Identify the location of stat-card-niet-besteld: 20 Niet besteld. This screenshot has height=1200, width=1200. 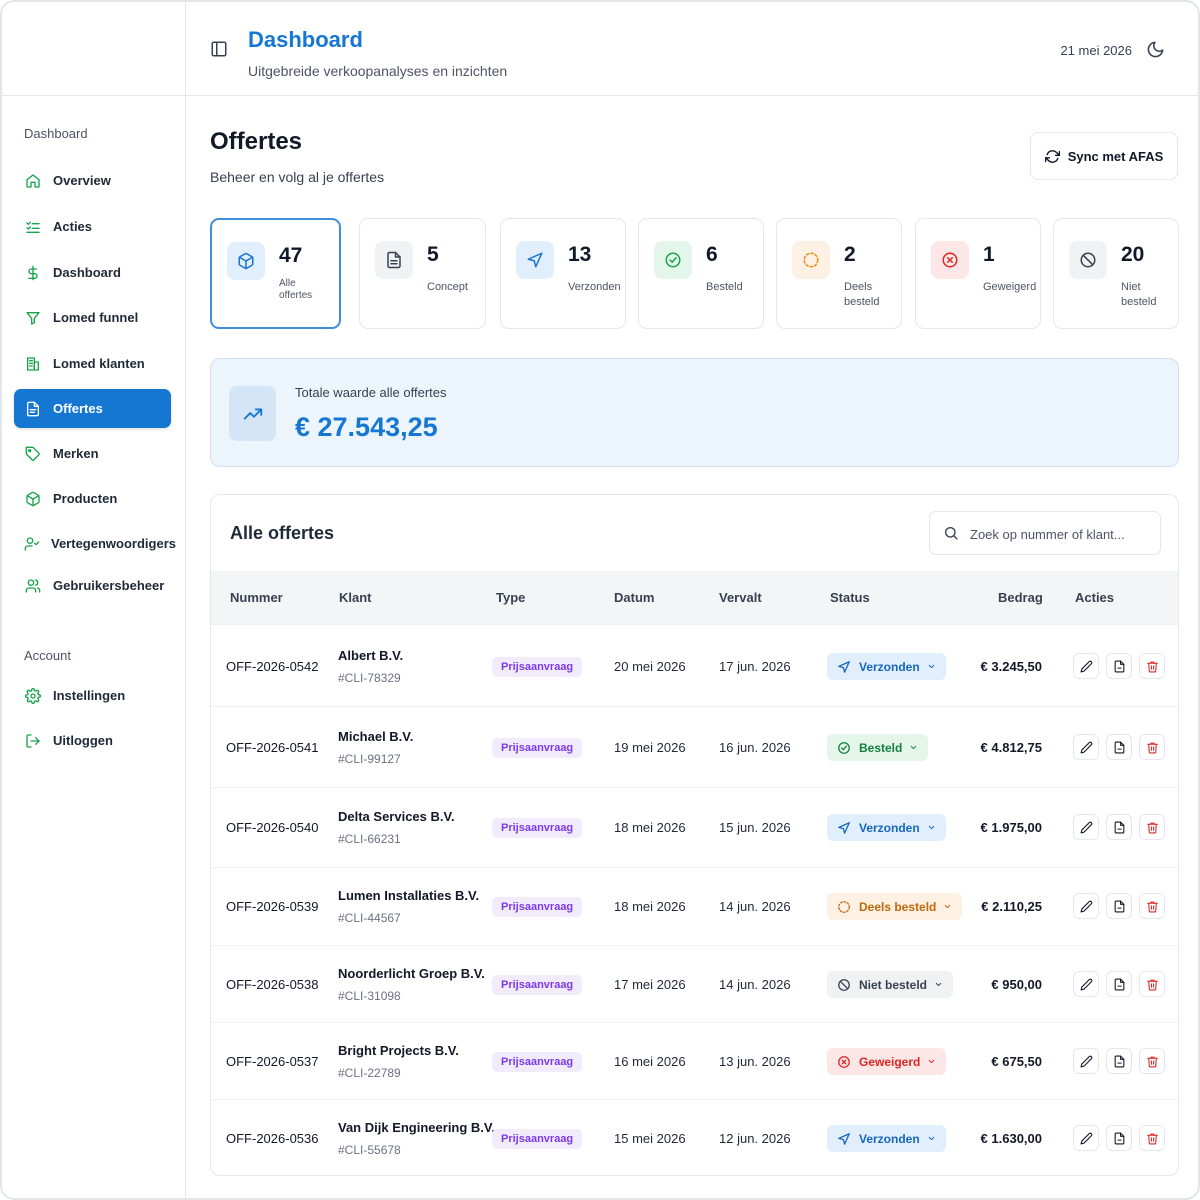
(1116, 273).